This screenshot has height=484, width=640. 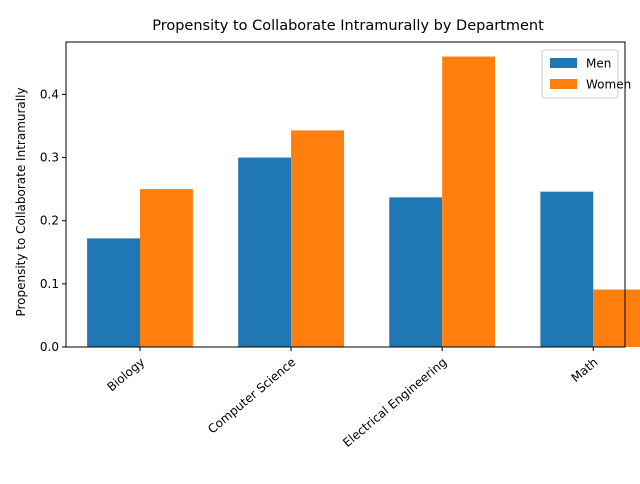 What do you see at coordinates (608, 85) in the screenshot?
I see `legend-label-women: Women` at bounding box center [608, 85].